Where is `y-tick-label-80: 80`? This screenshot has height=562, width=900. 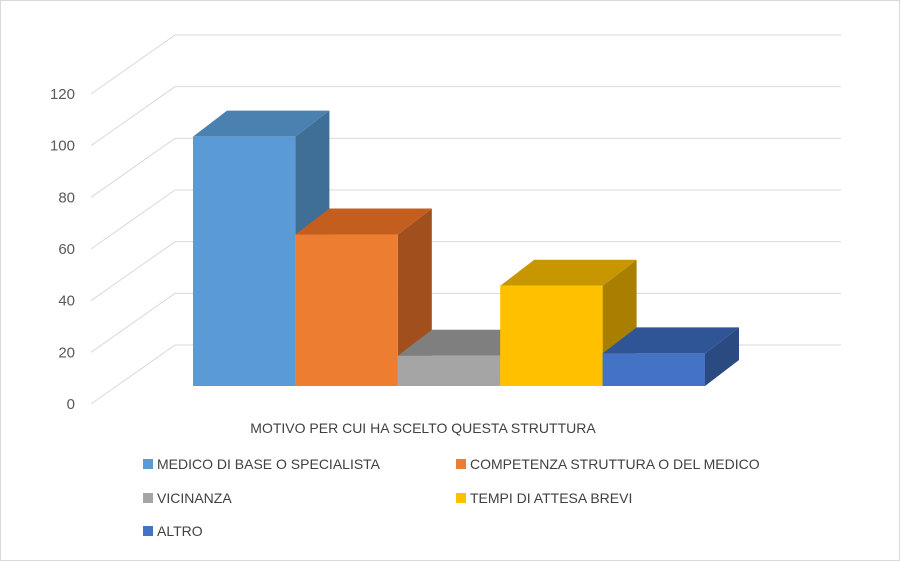 y-tick-label-80: 80 is located at coordinates (66, 197).